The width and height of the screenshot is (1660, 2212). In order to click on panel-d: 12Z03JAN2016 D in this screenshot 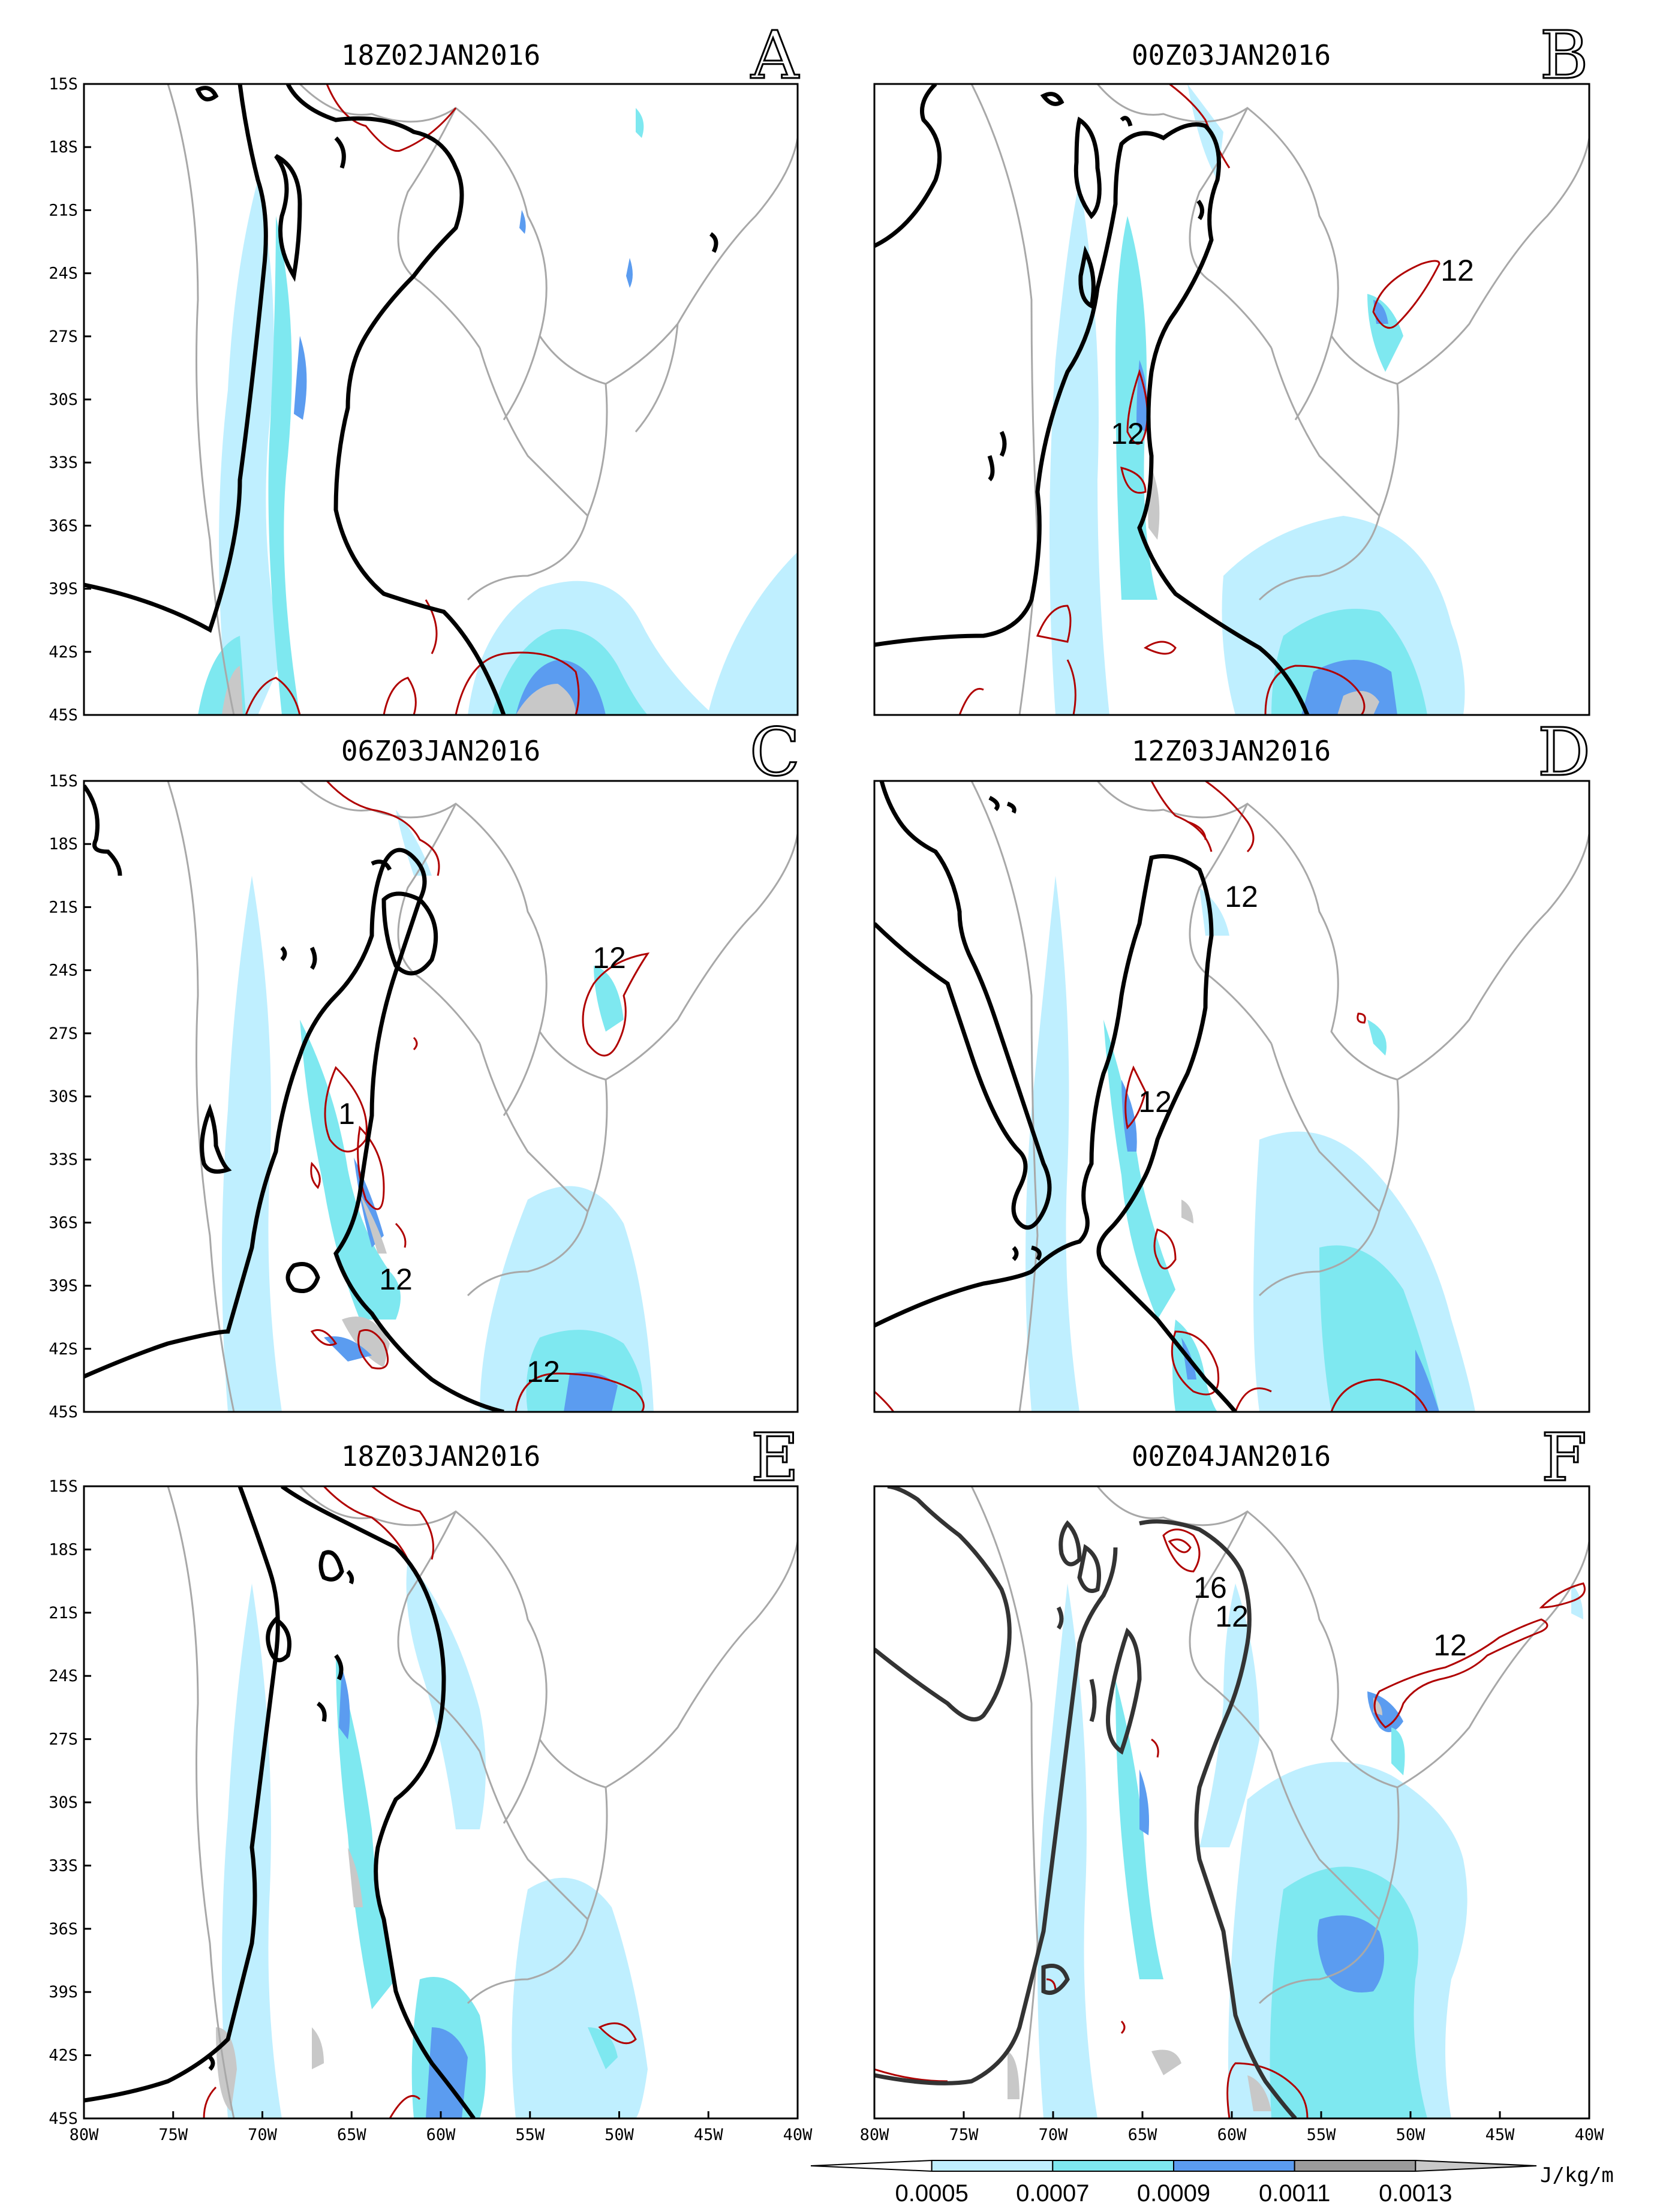, I will do `click(1232, 1063)`.